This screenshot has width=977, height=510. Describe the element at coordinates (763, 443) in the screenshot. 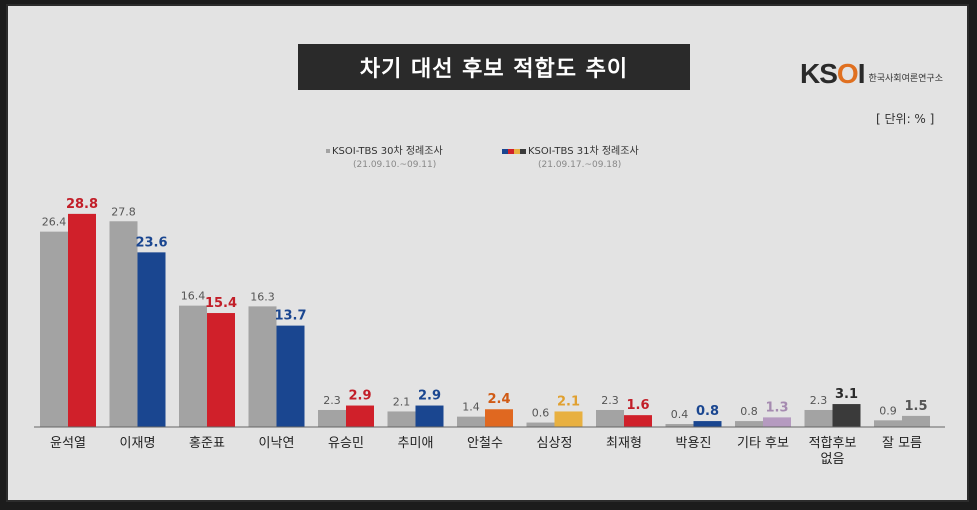

I see `category-label-10: 기타 후보` at that location.